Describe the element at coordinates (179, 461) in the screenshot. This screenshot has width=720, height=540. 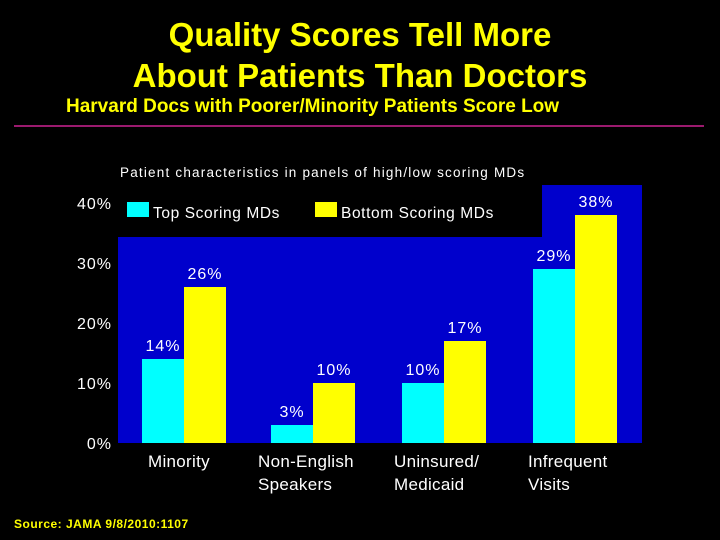
I see `category-label: Minority` at that location.